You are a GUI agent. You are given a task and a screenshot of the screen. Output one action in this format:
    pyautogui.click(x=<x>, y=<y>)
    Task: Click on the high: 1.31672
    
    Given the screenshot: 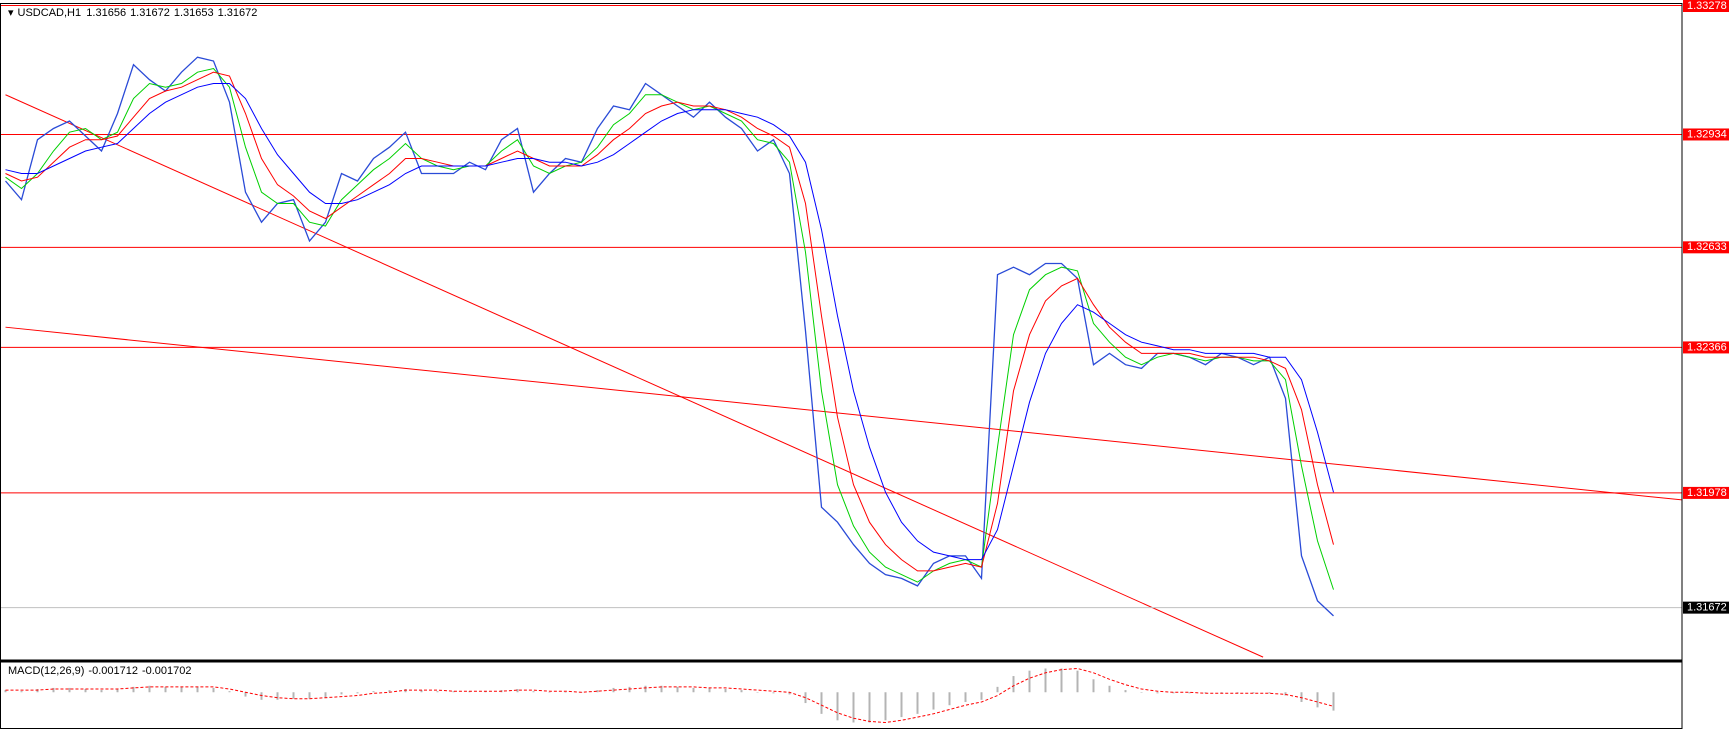 What is the action you would take?
    pyautogui.click(x=150, y=13)
    